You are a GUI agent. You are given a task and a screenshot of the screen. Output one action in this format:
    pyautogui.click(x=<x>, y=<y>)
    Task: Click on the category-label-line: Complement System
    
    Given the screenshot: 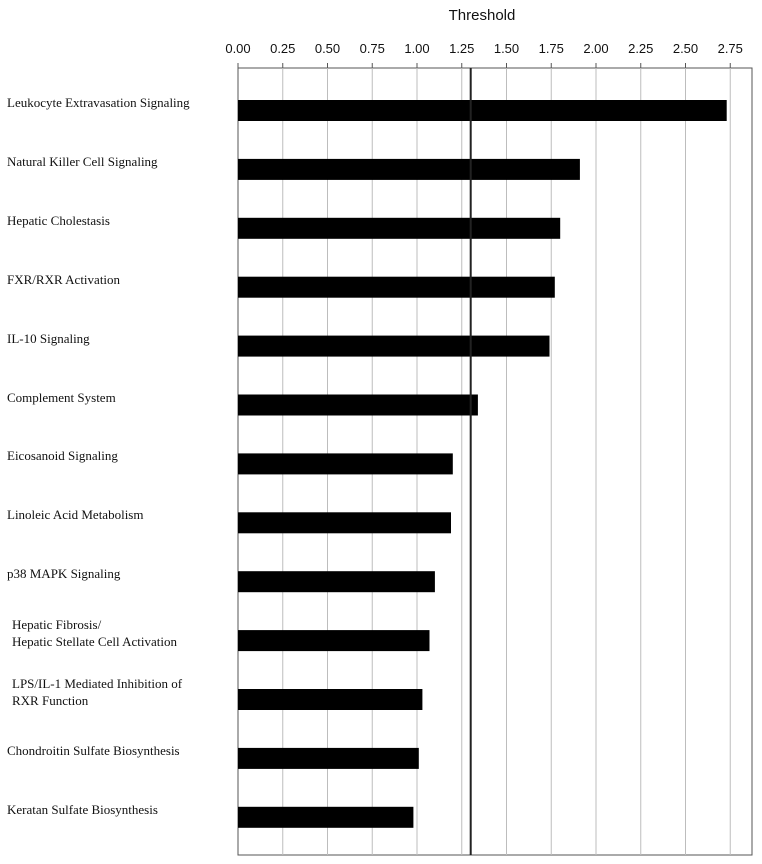 What is the action you would take?
    pyautogui.click(x=61, y=397)
    